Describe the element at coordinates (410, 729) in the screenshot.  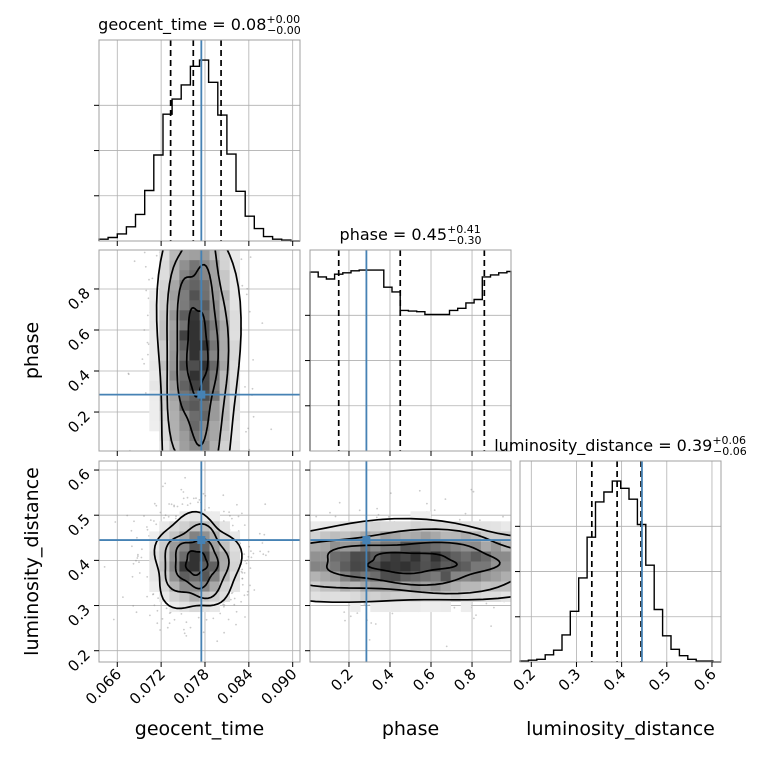
I see `x-axis-label-phase: phase` at that location.